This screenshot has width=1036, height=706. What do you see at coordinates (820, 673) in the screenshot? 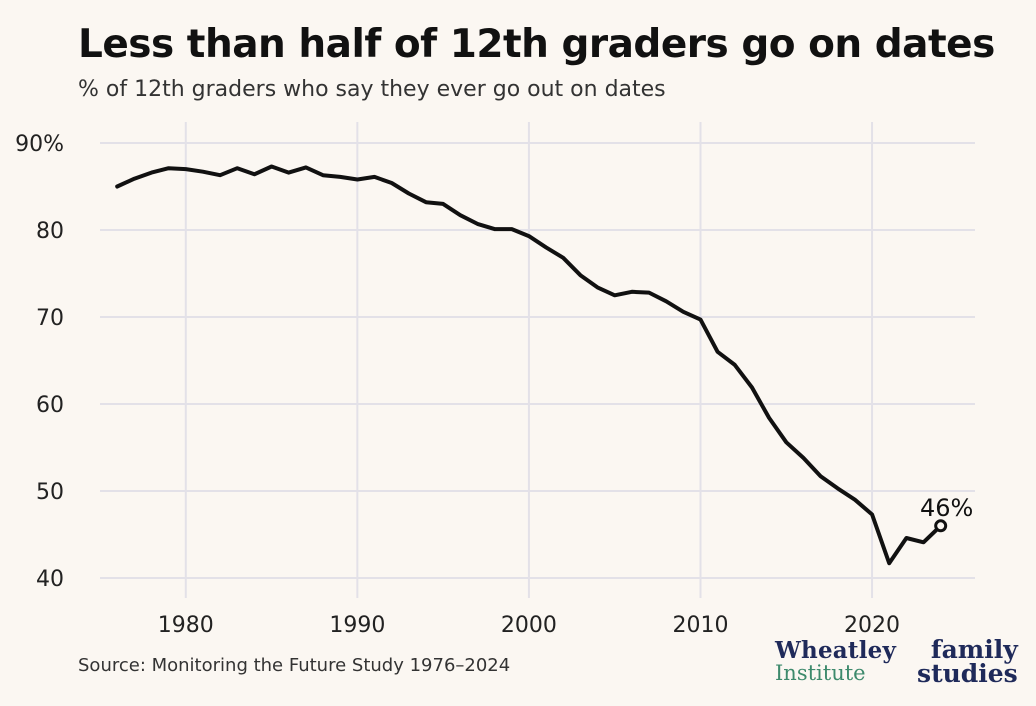
I see `wheatley-logo-line2: Institute` at bounding box center [820, 673].